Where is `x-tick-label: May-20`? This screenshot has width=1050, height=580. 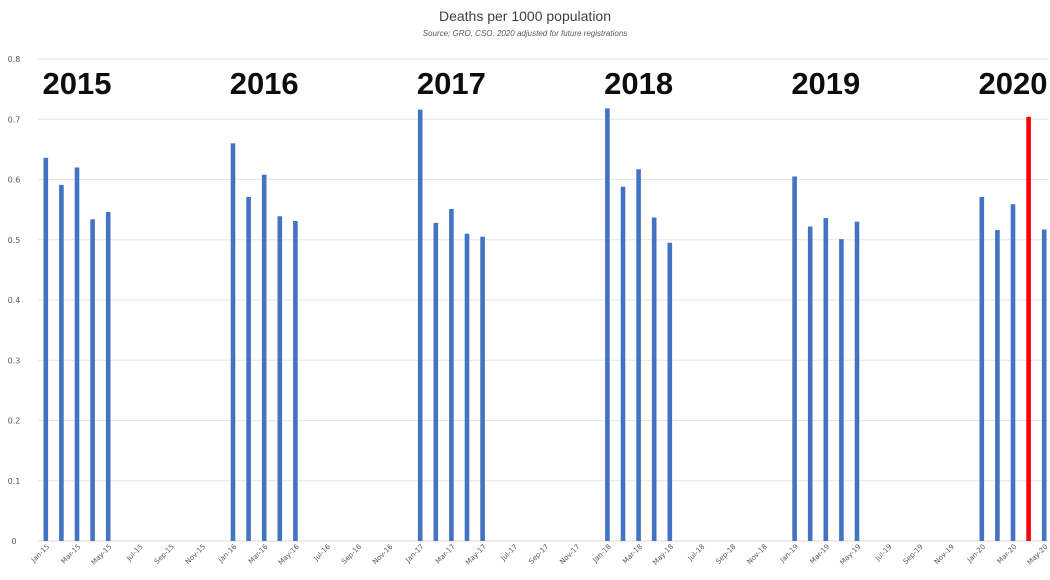 x-tick-label: May-20 is located at coordinates (1038, 555).